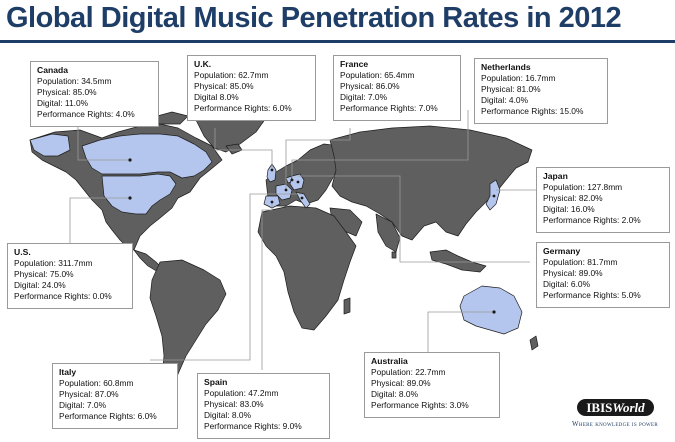 Image resolution: width=675 pixels, height=442 pixels. Describe the element at coordinates (458, 261) in the screenshot. I see `southeast-asia-islands` at that location.